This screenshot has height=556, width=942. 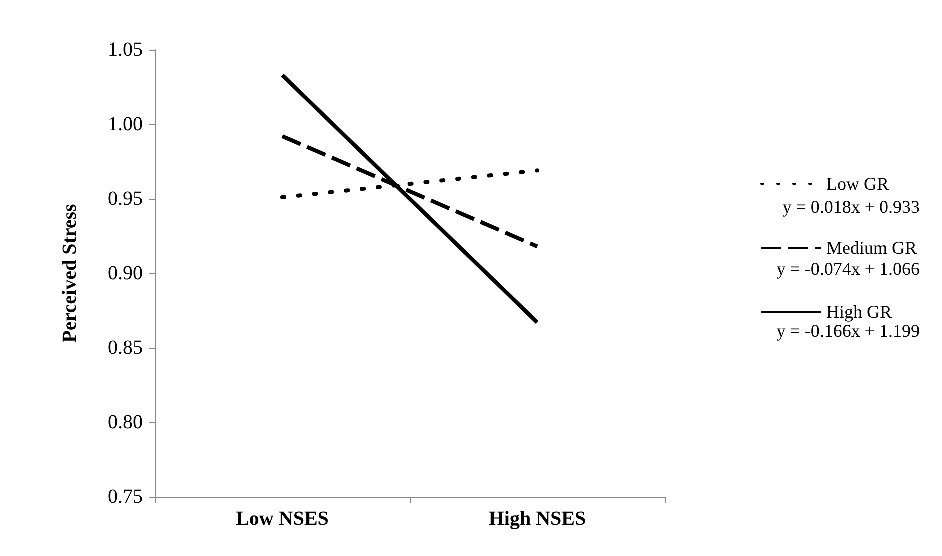 I want to click on legend-label: Low GR, so click(x=857, y=184).